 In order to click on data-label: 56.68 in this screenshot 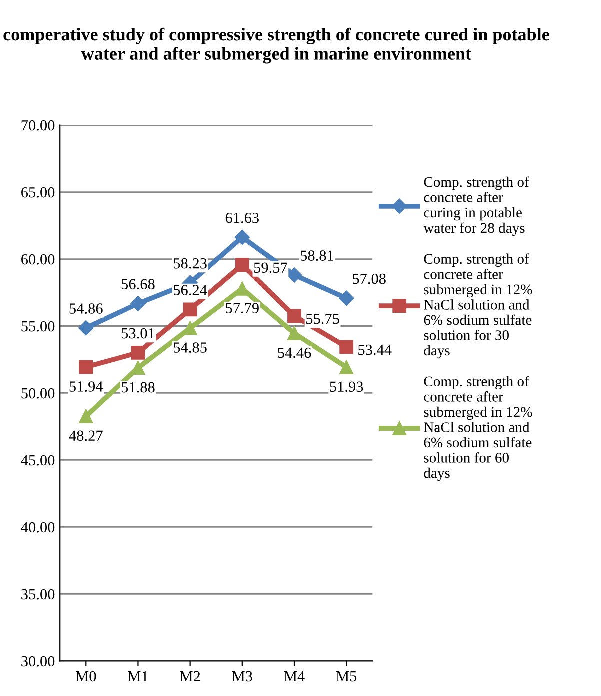, I will do `click(138, 284)`.